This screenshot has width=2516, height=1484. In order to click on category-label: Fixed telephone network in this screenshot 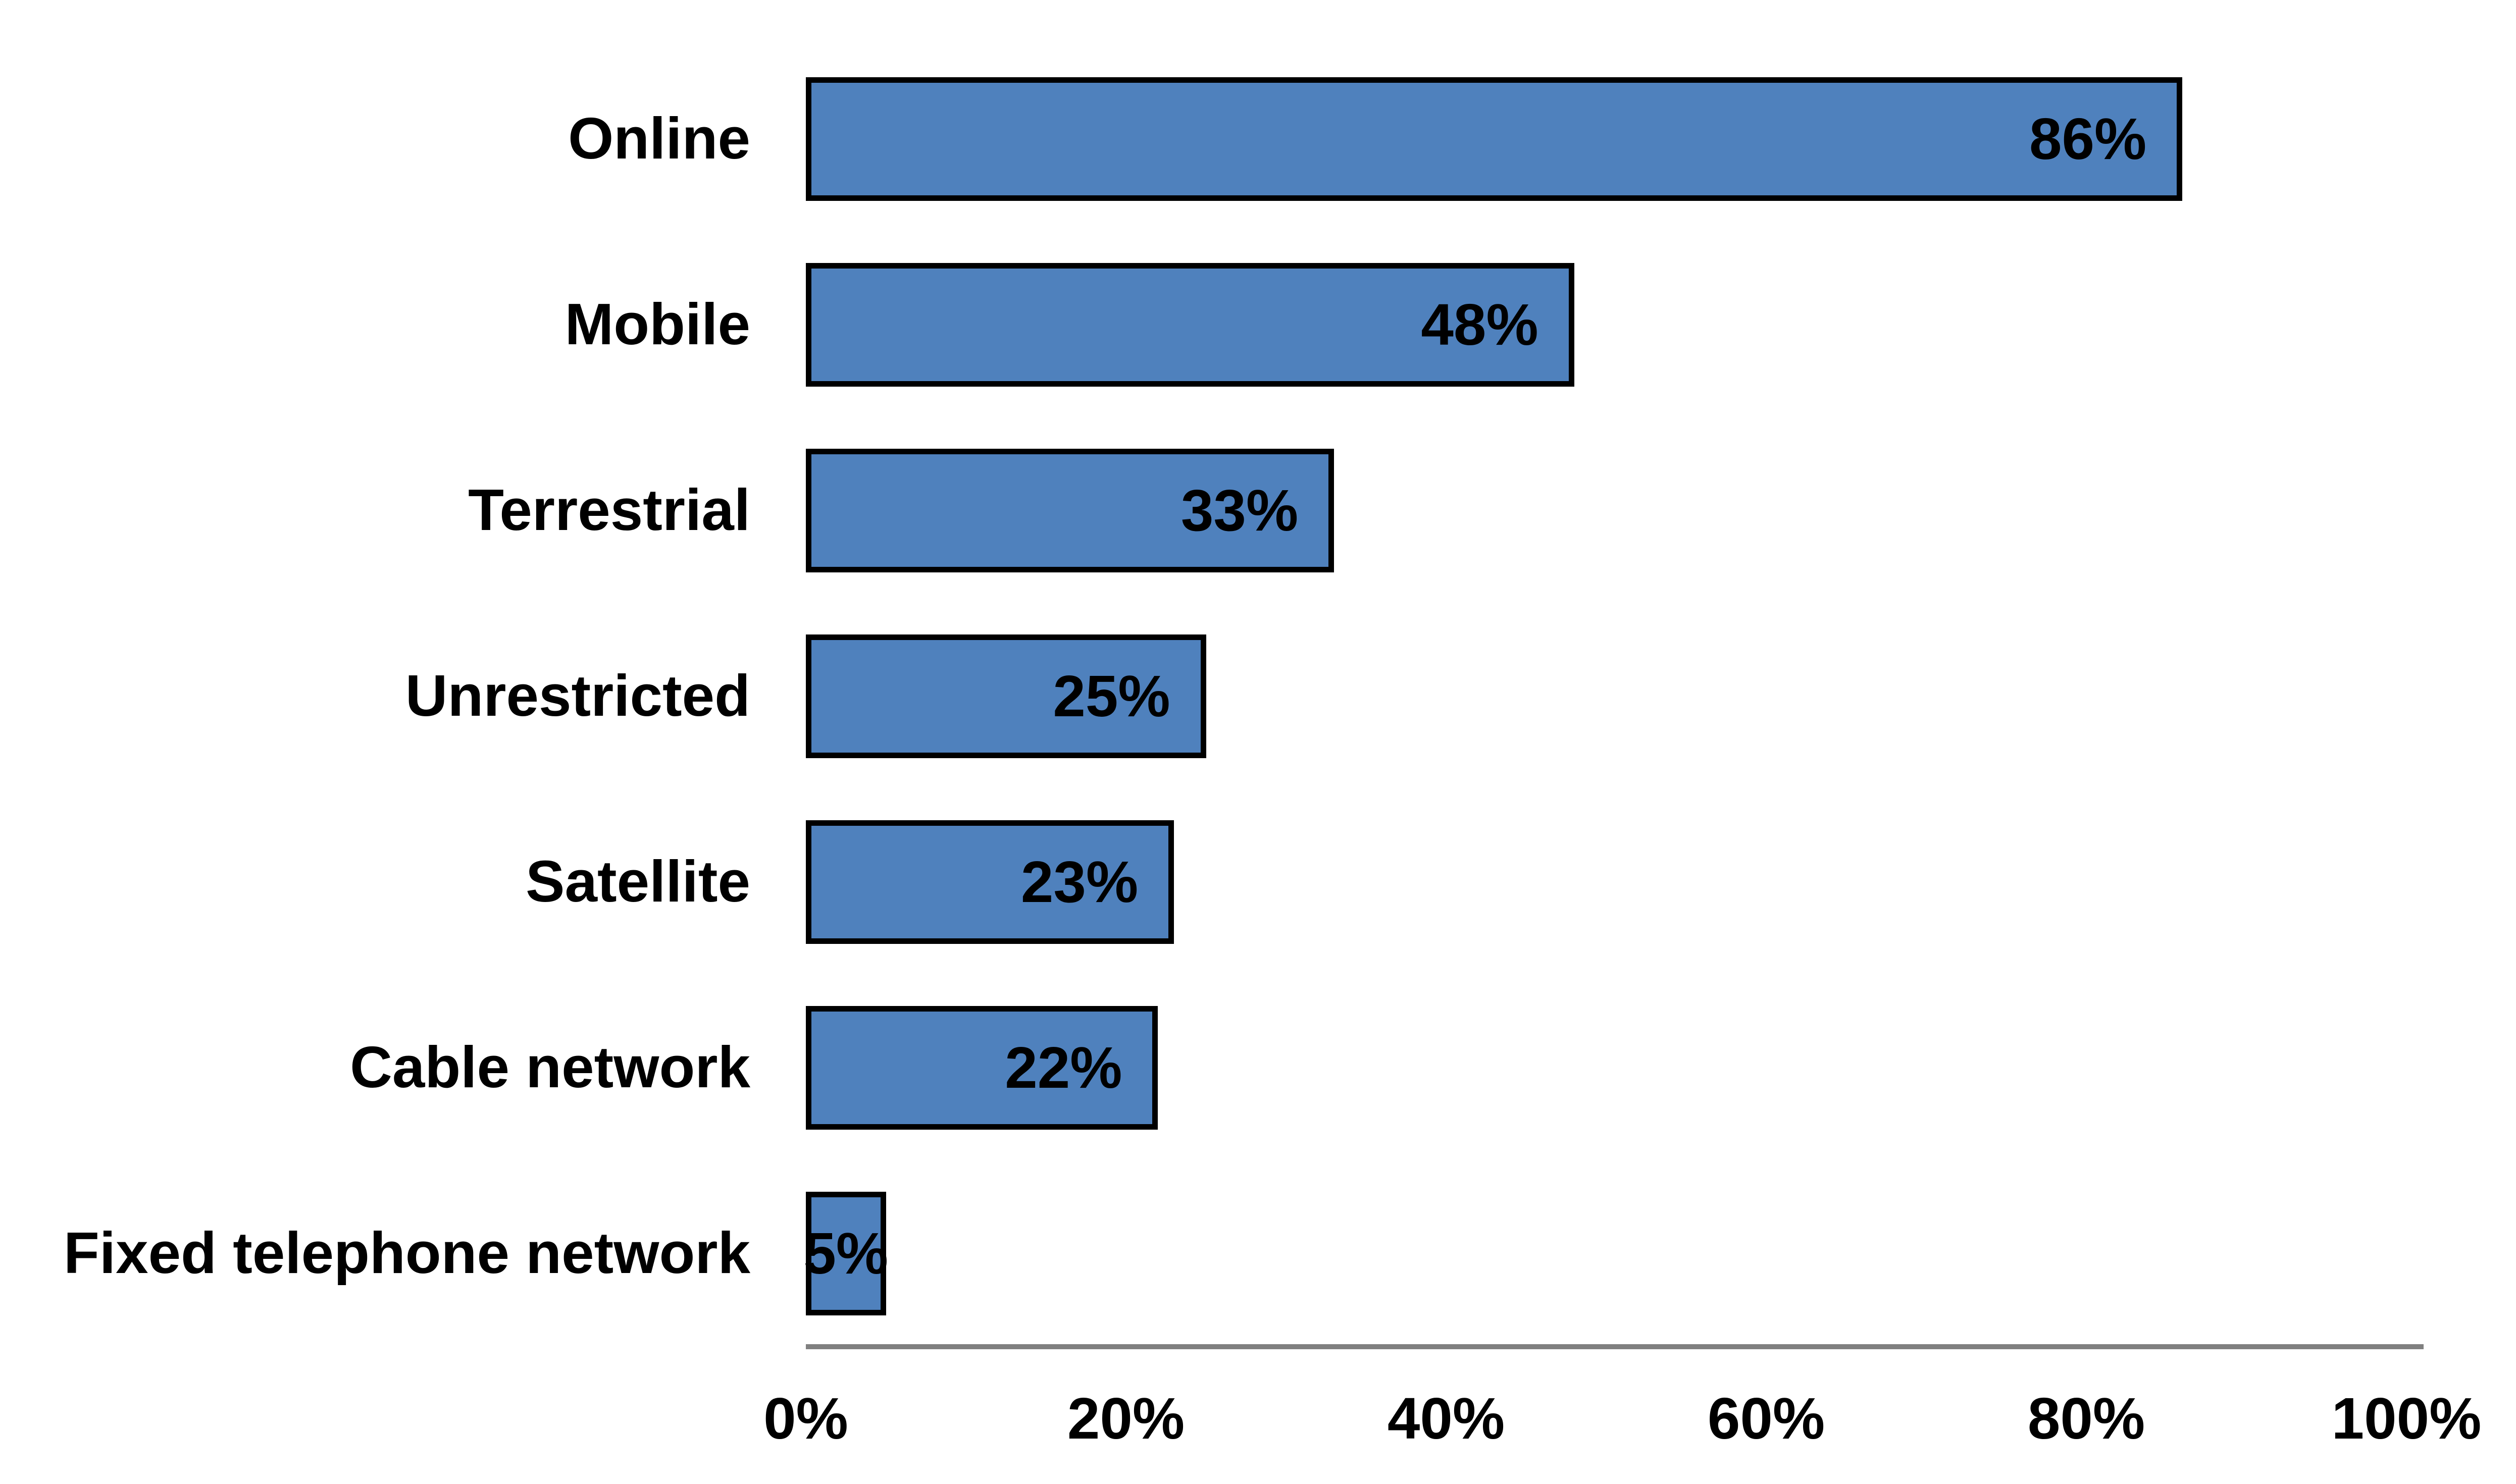, I will do `click(407, 1253)`.